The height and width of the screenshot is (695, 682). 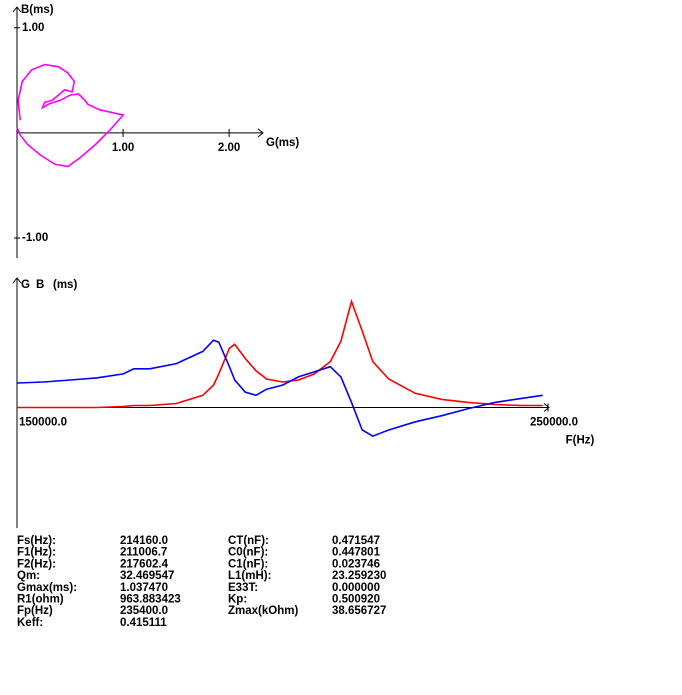 What do you see at coordinates (30, 623) in the screenshot?
I see `param-label: Keff:` at bounding box center [30, 623].